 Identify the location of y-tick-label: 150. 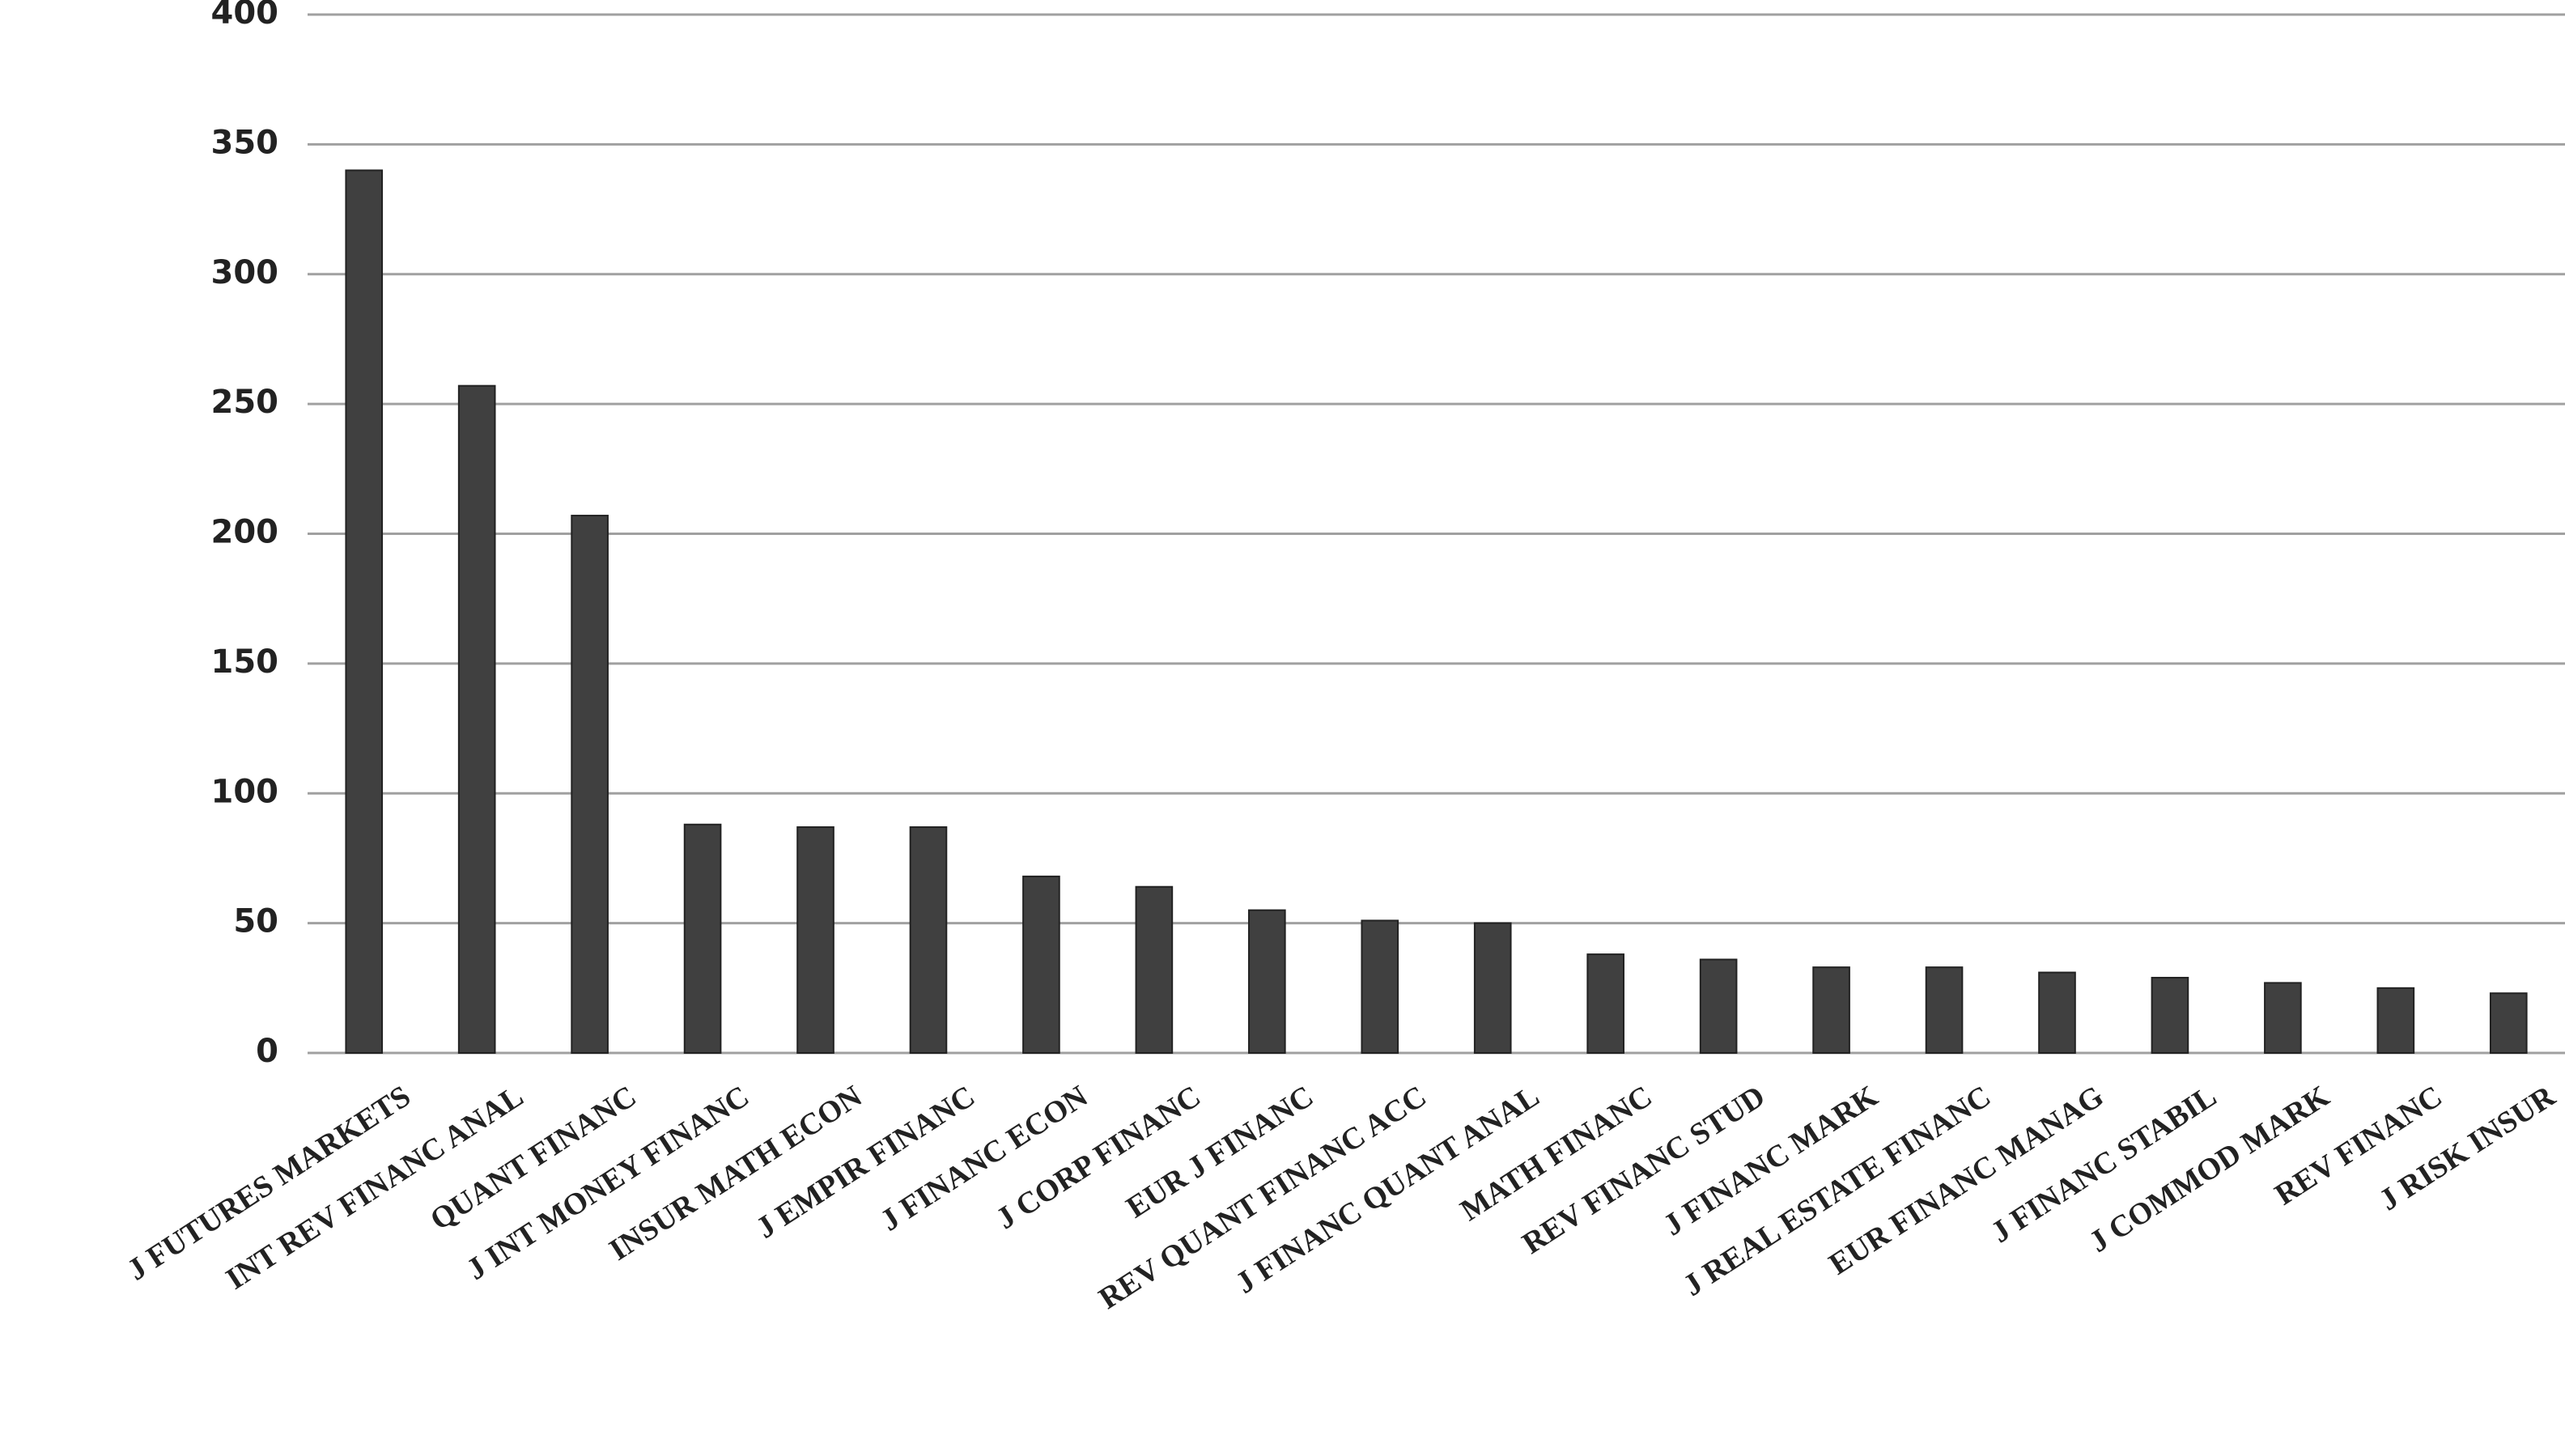
(245, 662).